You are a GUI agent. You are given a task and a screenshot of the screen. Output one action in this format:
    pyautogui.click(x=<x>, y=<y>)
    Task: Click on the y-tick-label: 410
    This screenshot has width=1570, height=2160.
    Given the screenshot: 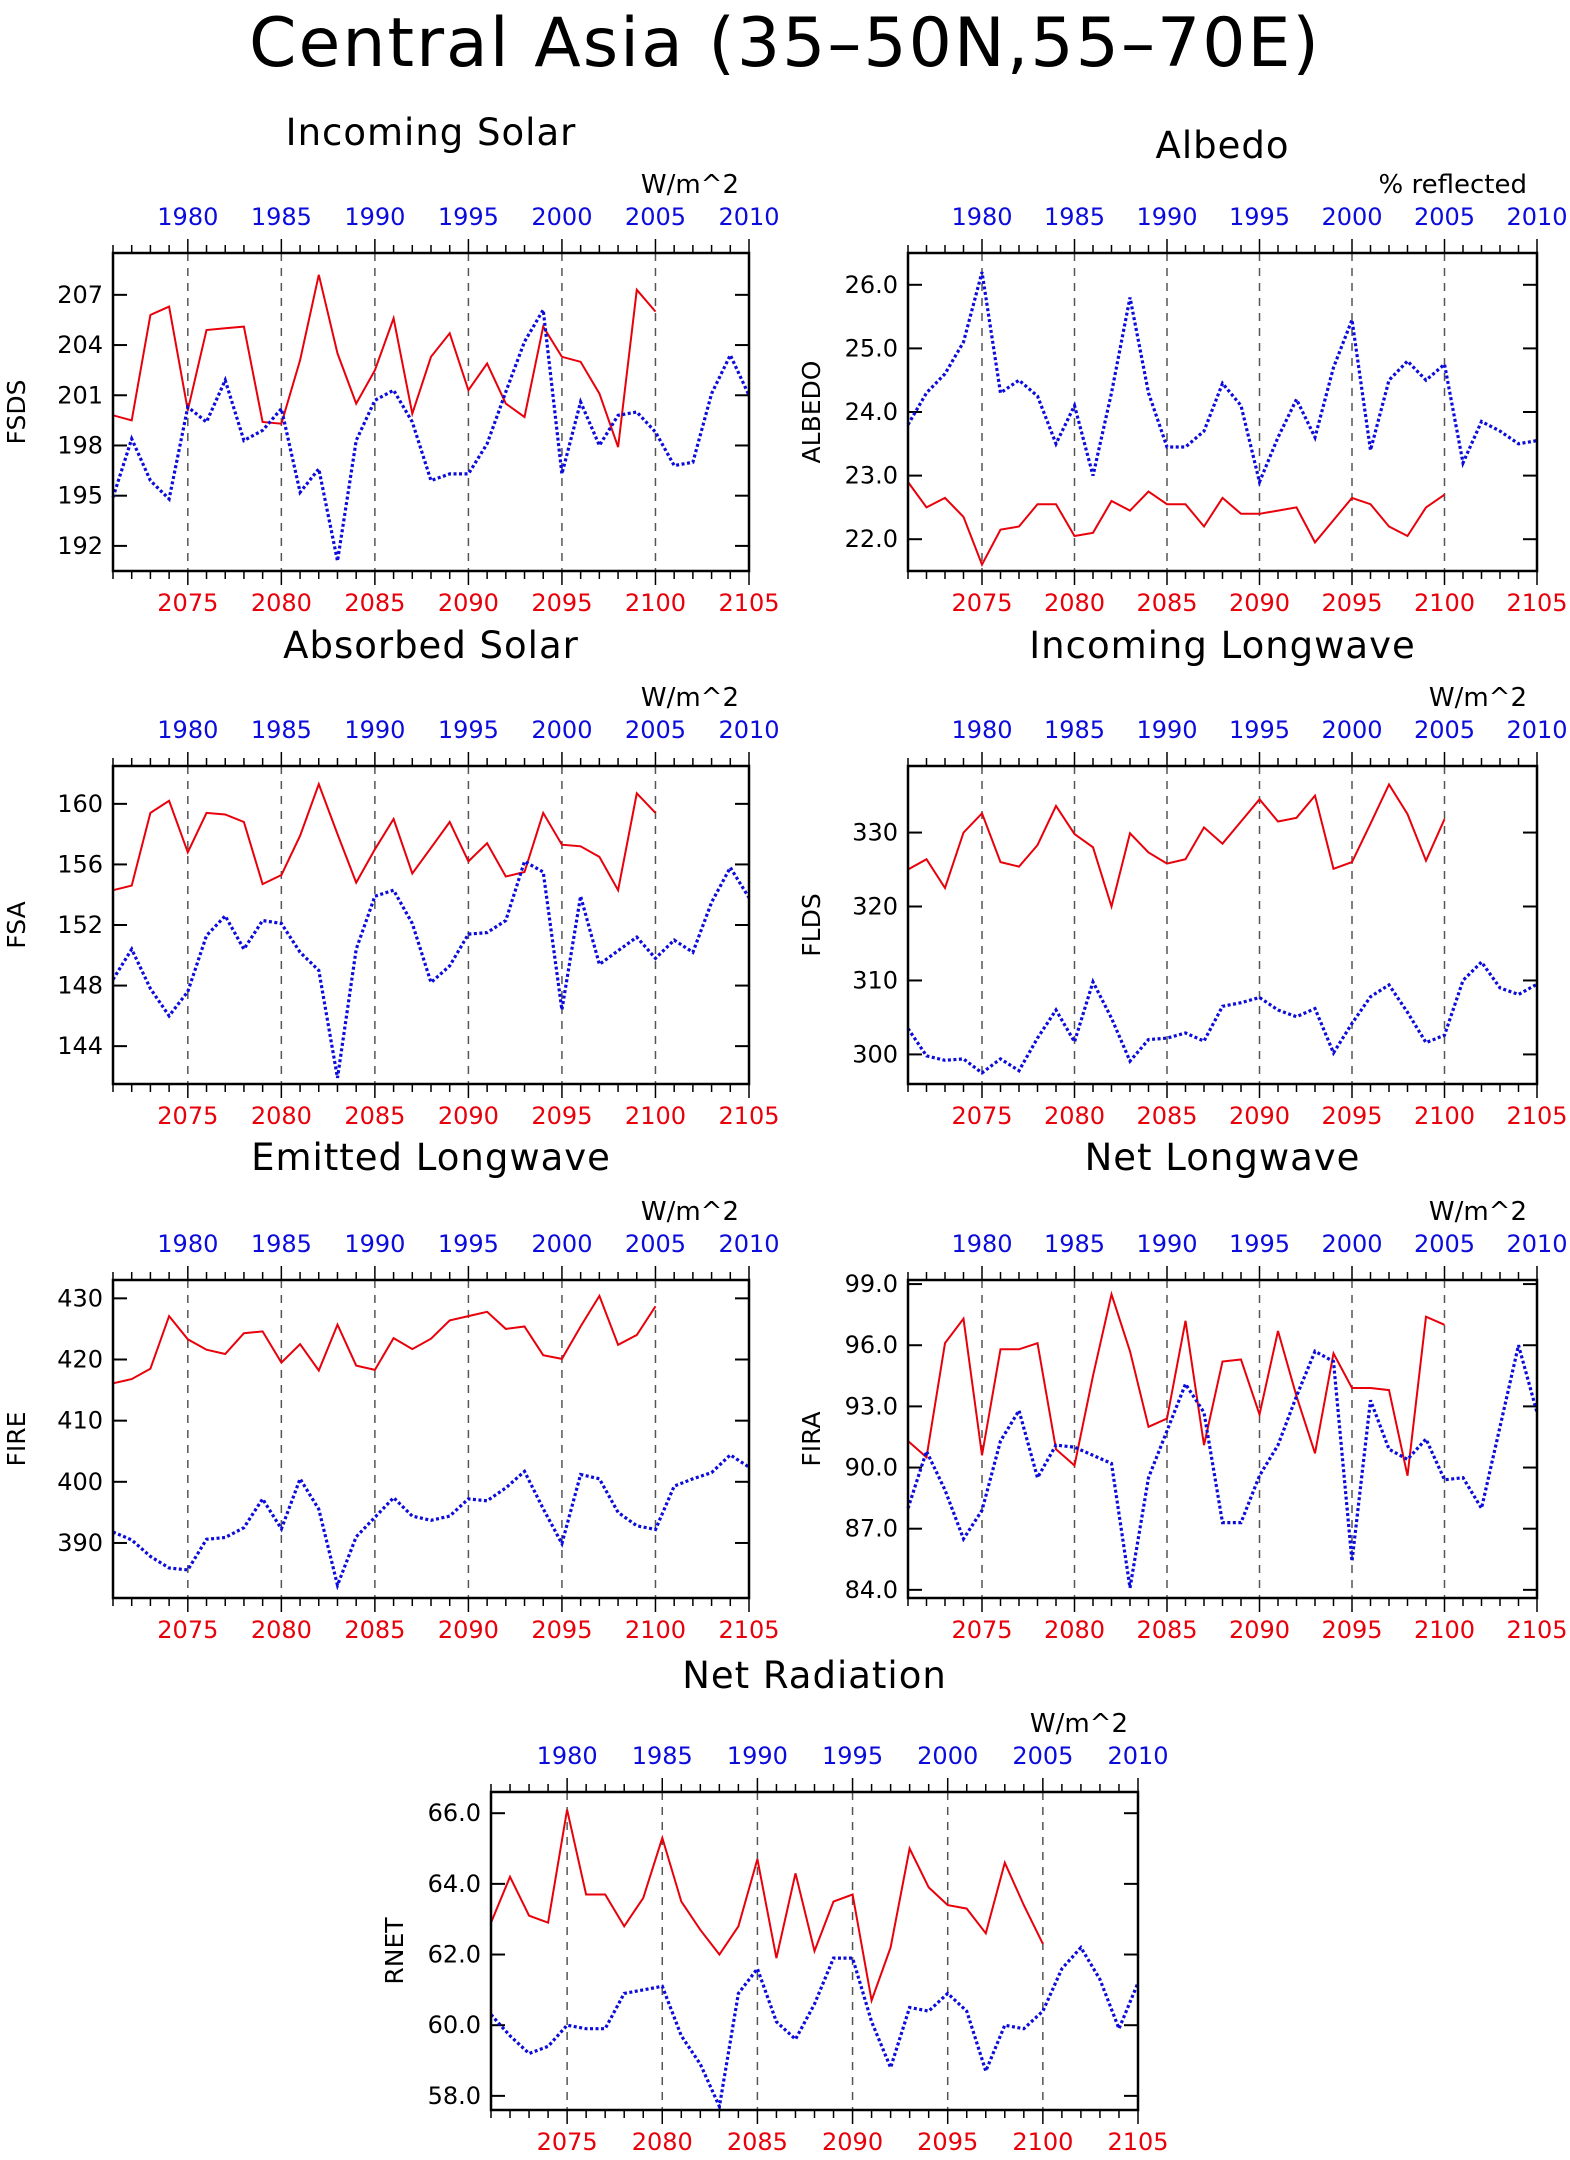 What is the action you would take?
    pyautogui.click(x=80, y=1421)
    